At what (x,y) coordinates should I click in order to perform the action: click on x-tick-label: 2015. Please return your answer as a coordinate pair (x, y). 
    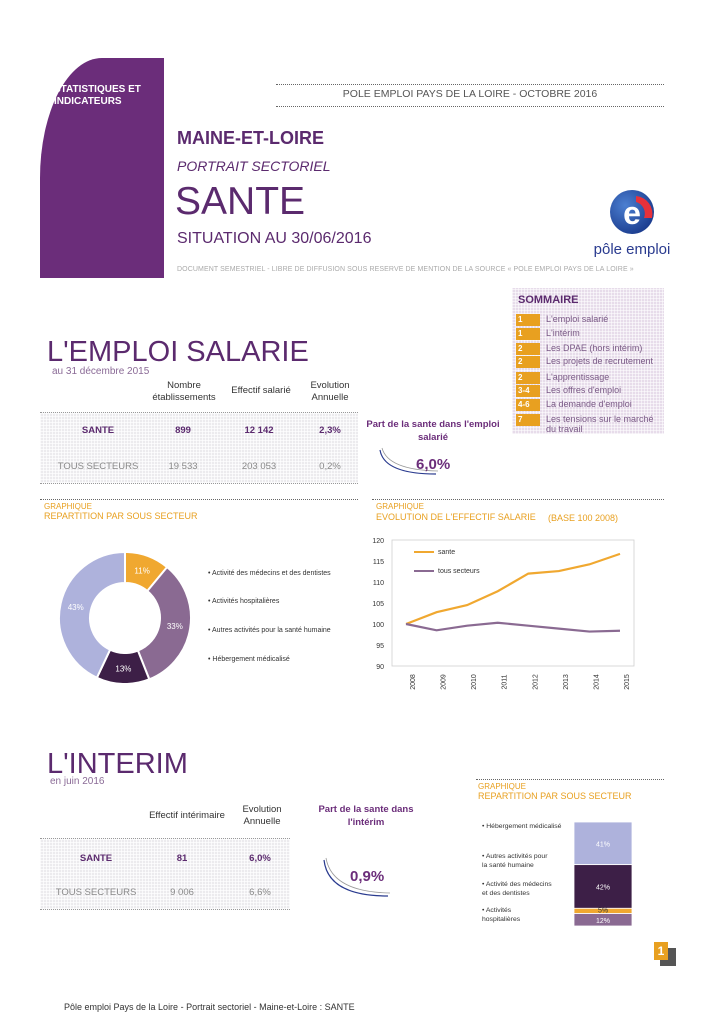
    Looking at the image, I should click on (627, 682).